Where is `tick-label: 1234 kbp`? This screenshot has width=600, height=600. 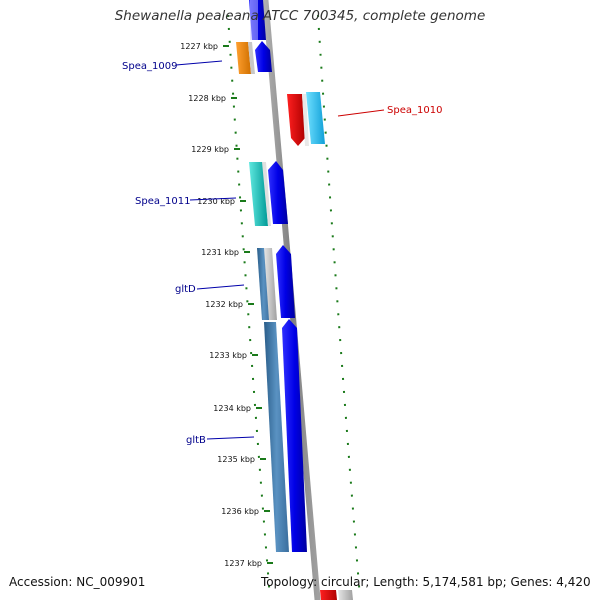
tick-label: 1234 kbp is located at coordinates (232, 408).